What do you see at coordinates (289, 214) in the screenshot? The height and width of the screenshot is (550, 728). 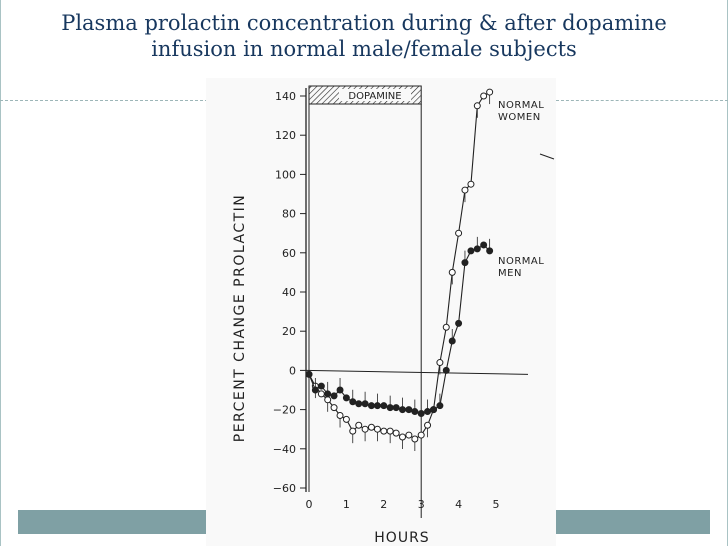 I see `y-tick-label: 80` at bounding box center [289, 214].